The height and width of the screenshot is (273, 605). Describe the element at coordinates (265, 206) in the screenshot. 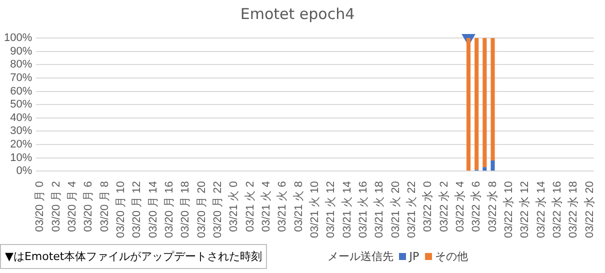

I see `x-tick-label: 03/21 火 4` at that location.